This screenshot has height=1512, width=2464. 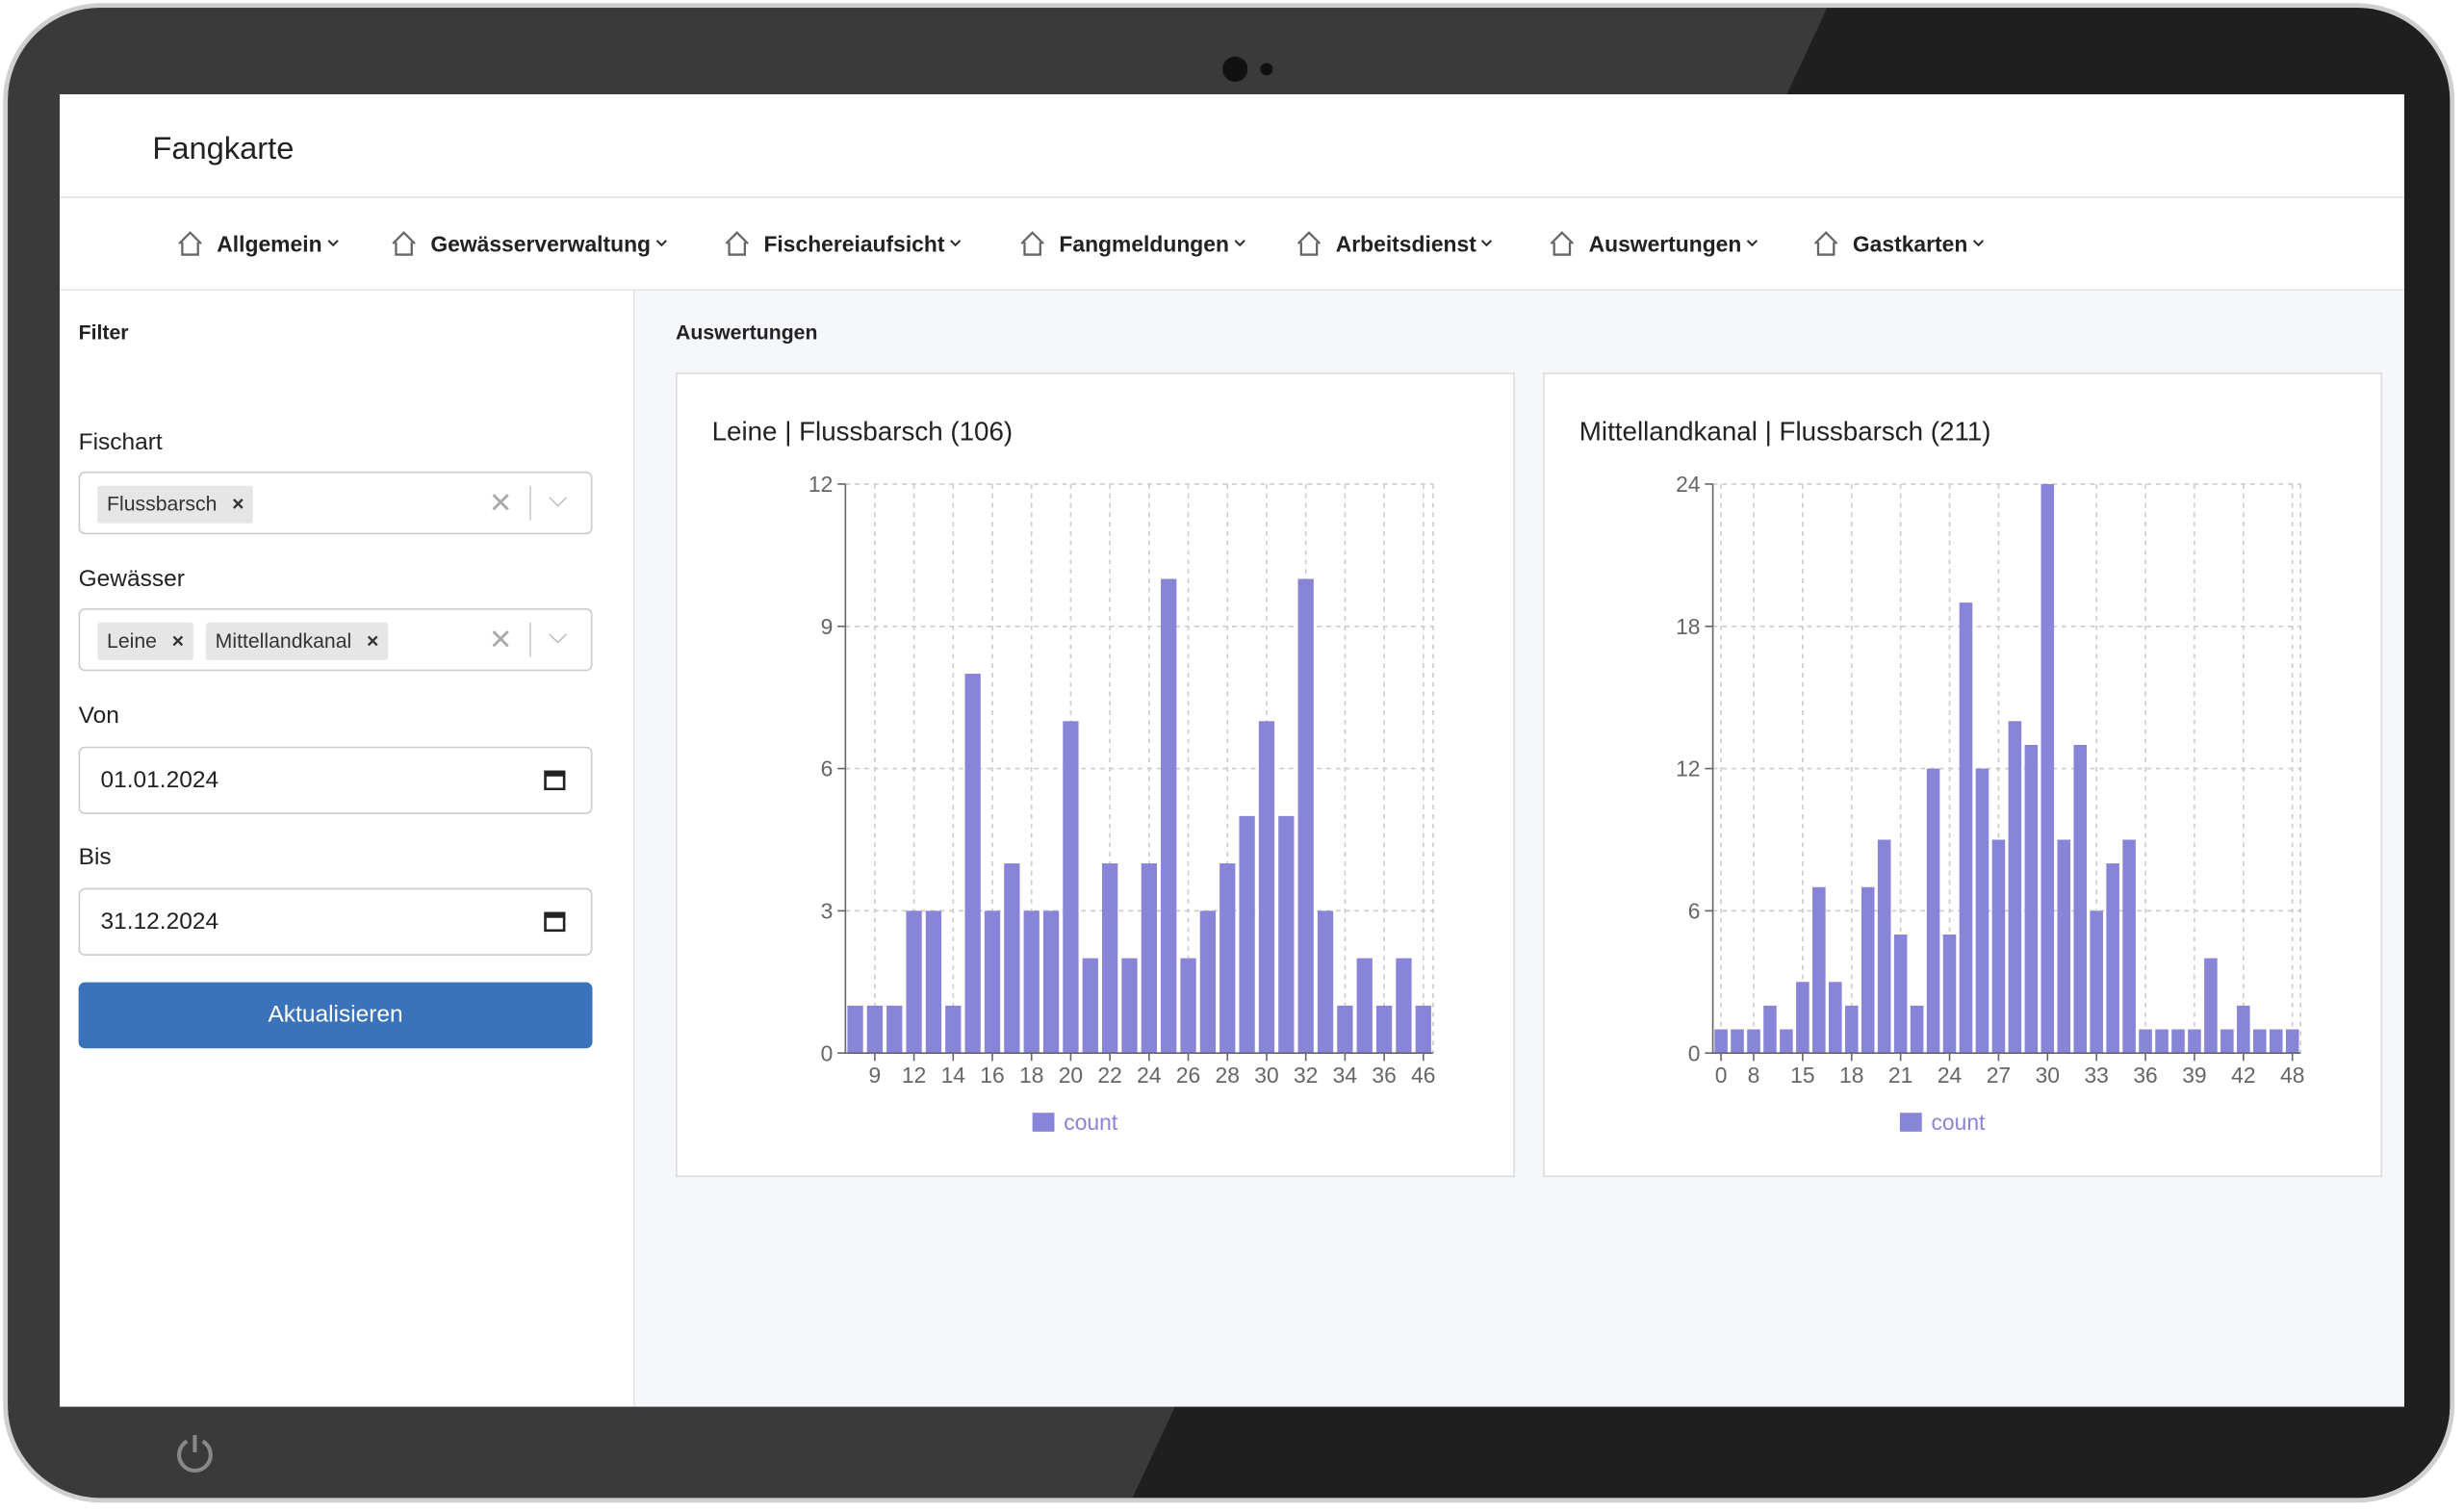 I want to click on nav-item: Gastkarten, so click(x=1898, y=243).